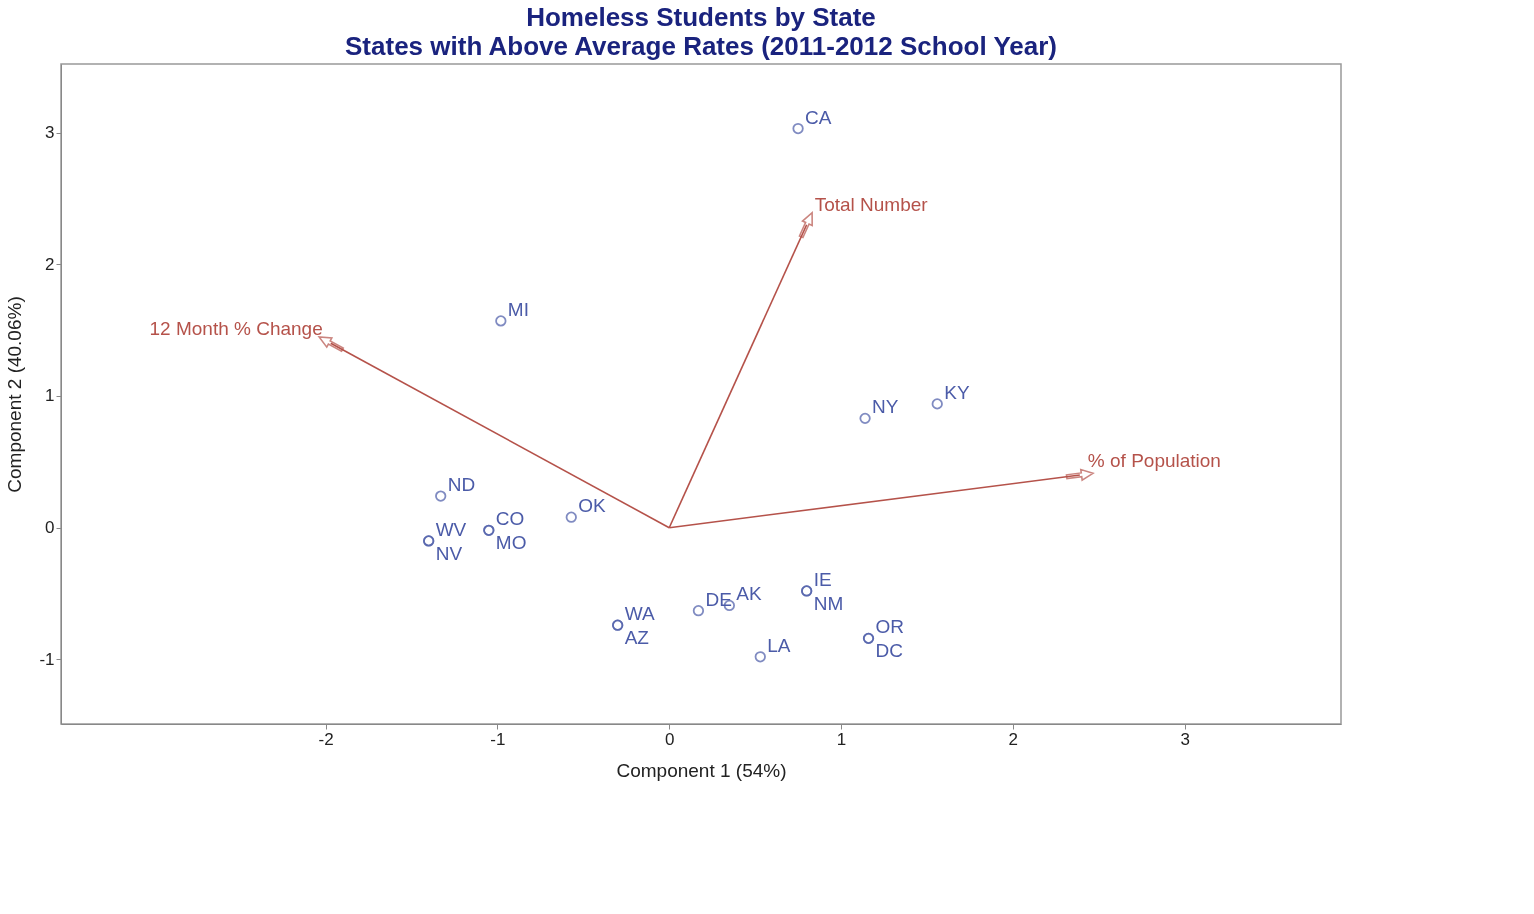 The image size is (1534, 914). I want to click on annotation: KY, so click(957, 392).